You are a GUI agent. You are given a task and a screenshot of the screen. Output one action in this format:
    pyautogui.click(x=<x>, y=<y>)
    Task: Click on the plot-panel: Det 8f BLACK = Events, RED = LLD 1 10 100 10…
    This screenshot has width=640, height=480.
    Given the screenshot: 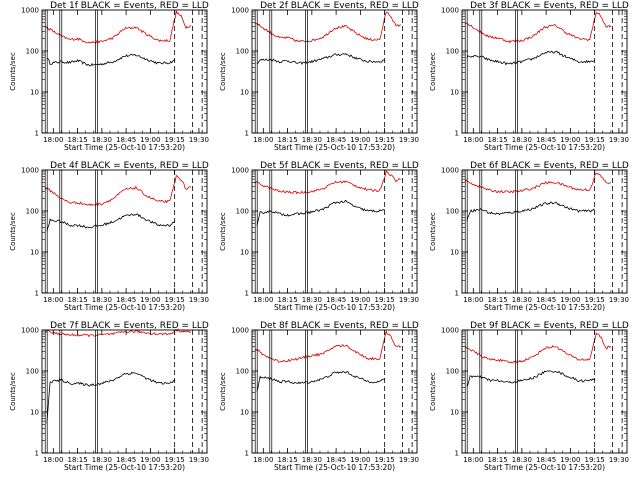 What is the action you would take?
    pyautogui.click(x=319, y=396)
    